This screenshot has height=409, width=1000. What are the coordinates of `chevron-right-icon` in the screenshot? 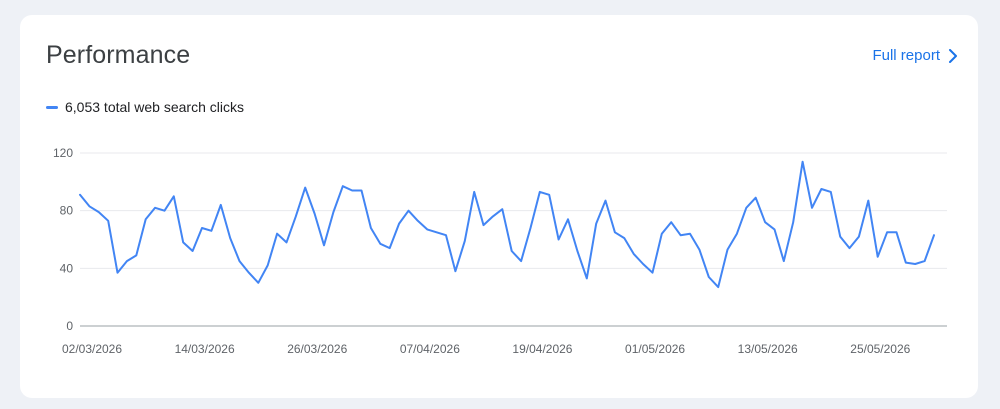 It's located at (953, 55).